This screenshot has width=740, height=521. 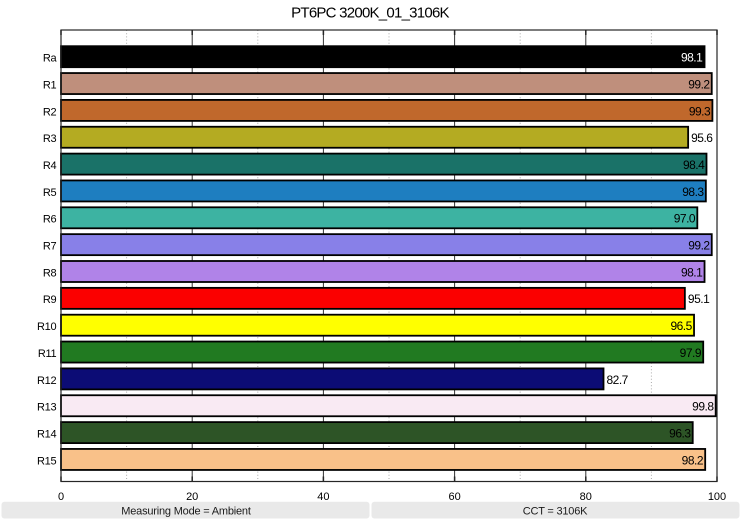 I want to click on svg-text: 95.6, so click(x=702, y=138).